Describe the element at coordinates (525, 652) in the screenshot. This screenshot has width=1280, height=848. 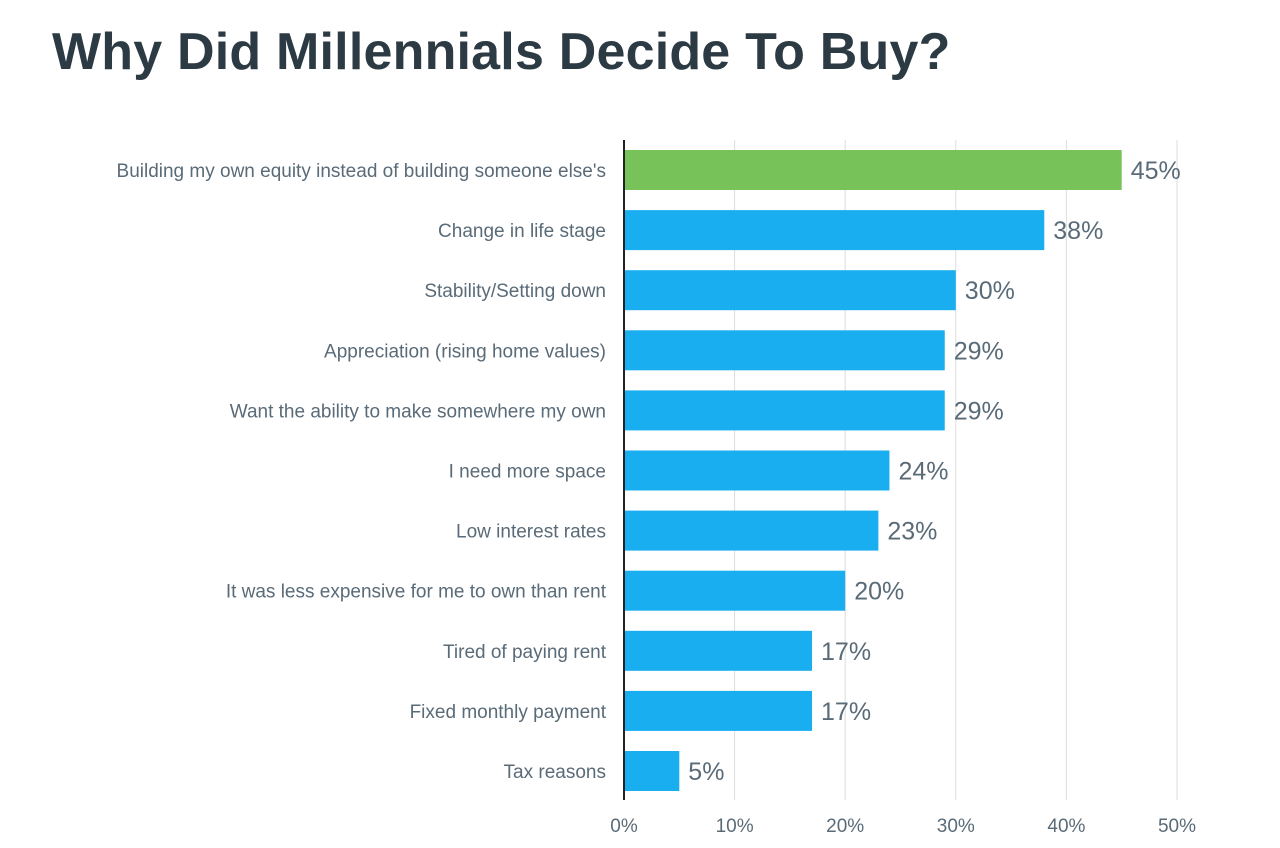
I see `category-label: Tired of paying rent` at that location.